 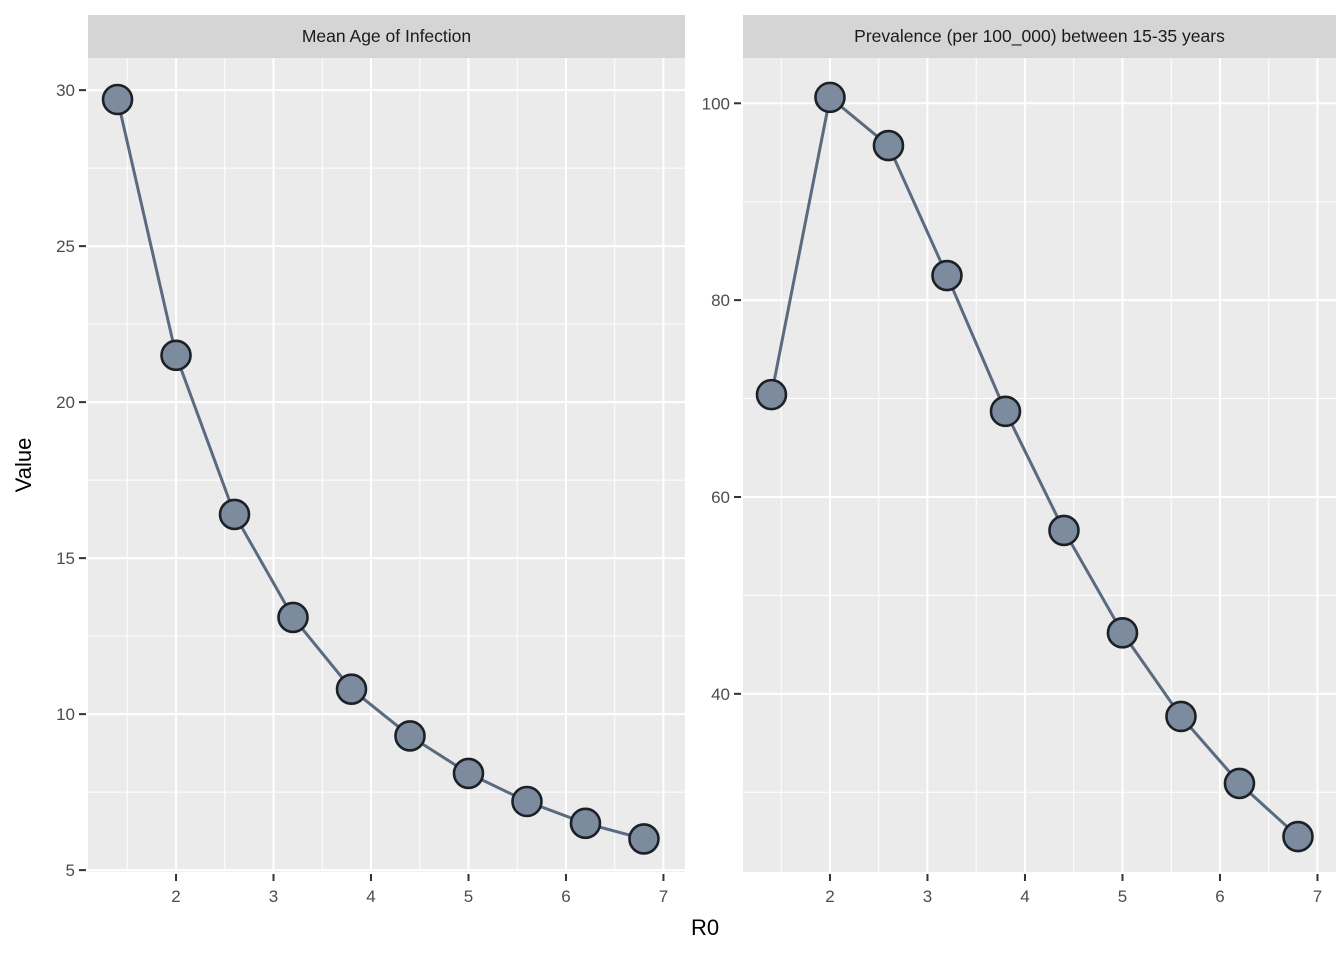 I want to click on y-tick-label: 15, so click(x=65, y=558).